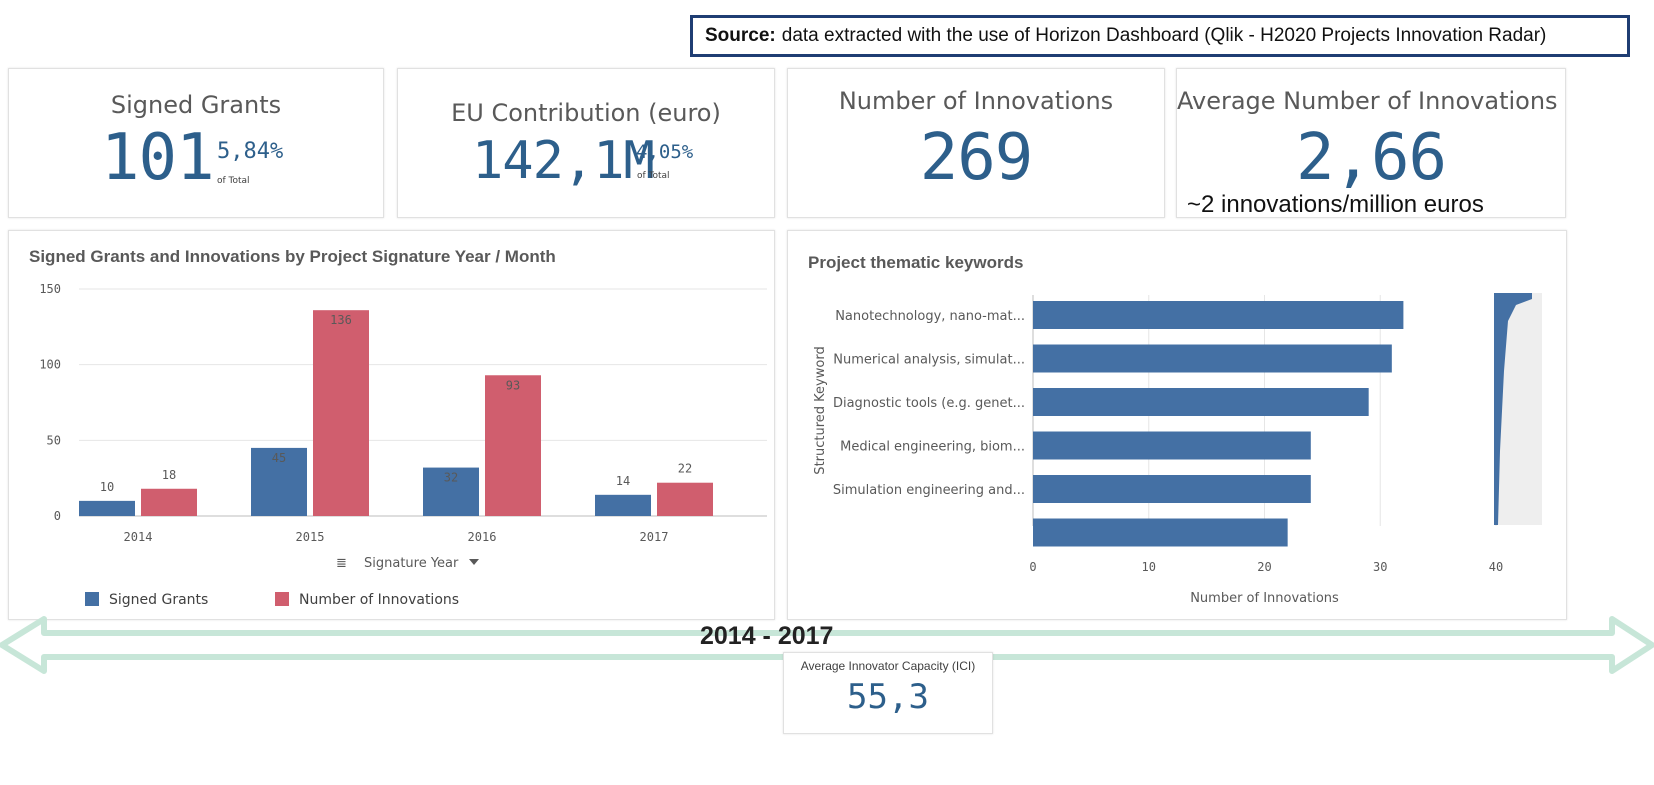 The image size is (1654, 785). Describe the element at coordinates (1264, 567) in the screenshot. I see `x-tick-label: 20` at that location.